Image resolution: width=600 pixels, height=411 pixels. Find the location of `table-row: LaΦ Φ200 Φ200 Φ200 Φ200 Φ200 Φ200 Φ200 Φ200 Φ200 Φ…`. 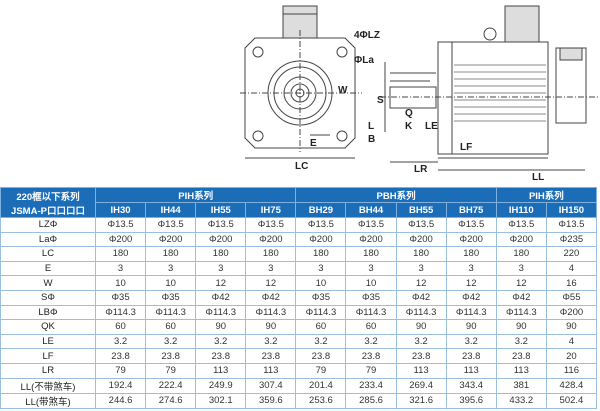

table-row: LaΦ Φ200 Φ200 Φ200 Φ200 Φ200 Φ200 Φ200 Φ200 Φ200 Φ… is located at coordinates (299, 239).